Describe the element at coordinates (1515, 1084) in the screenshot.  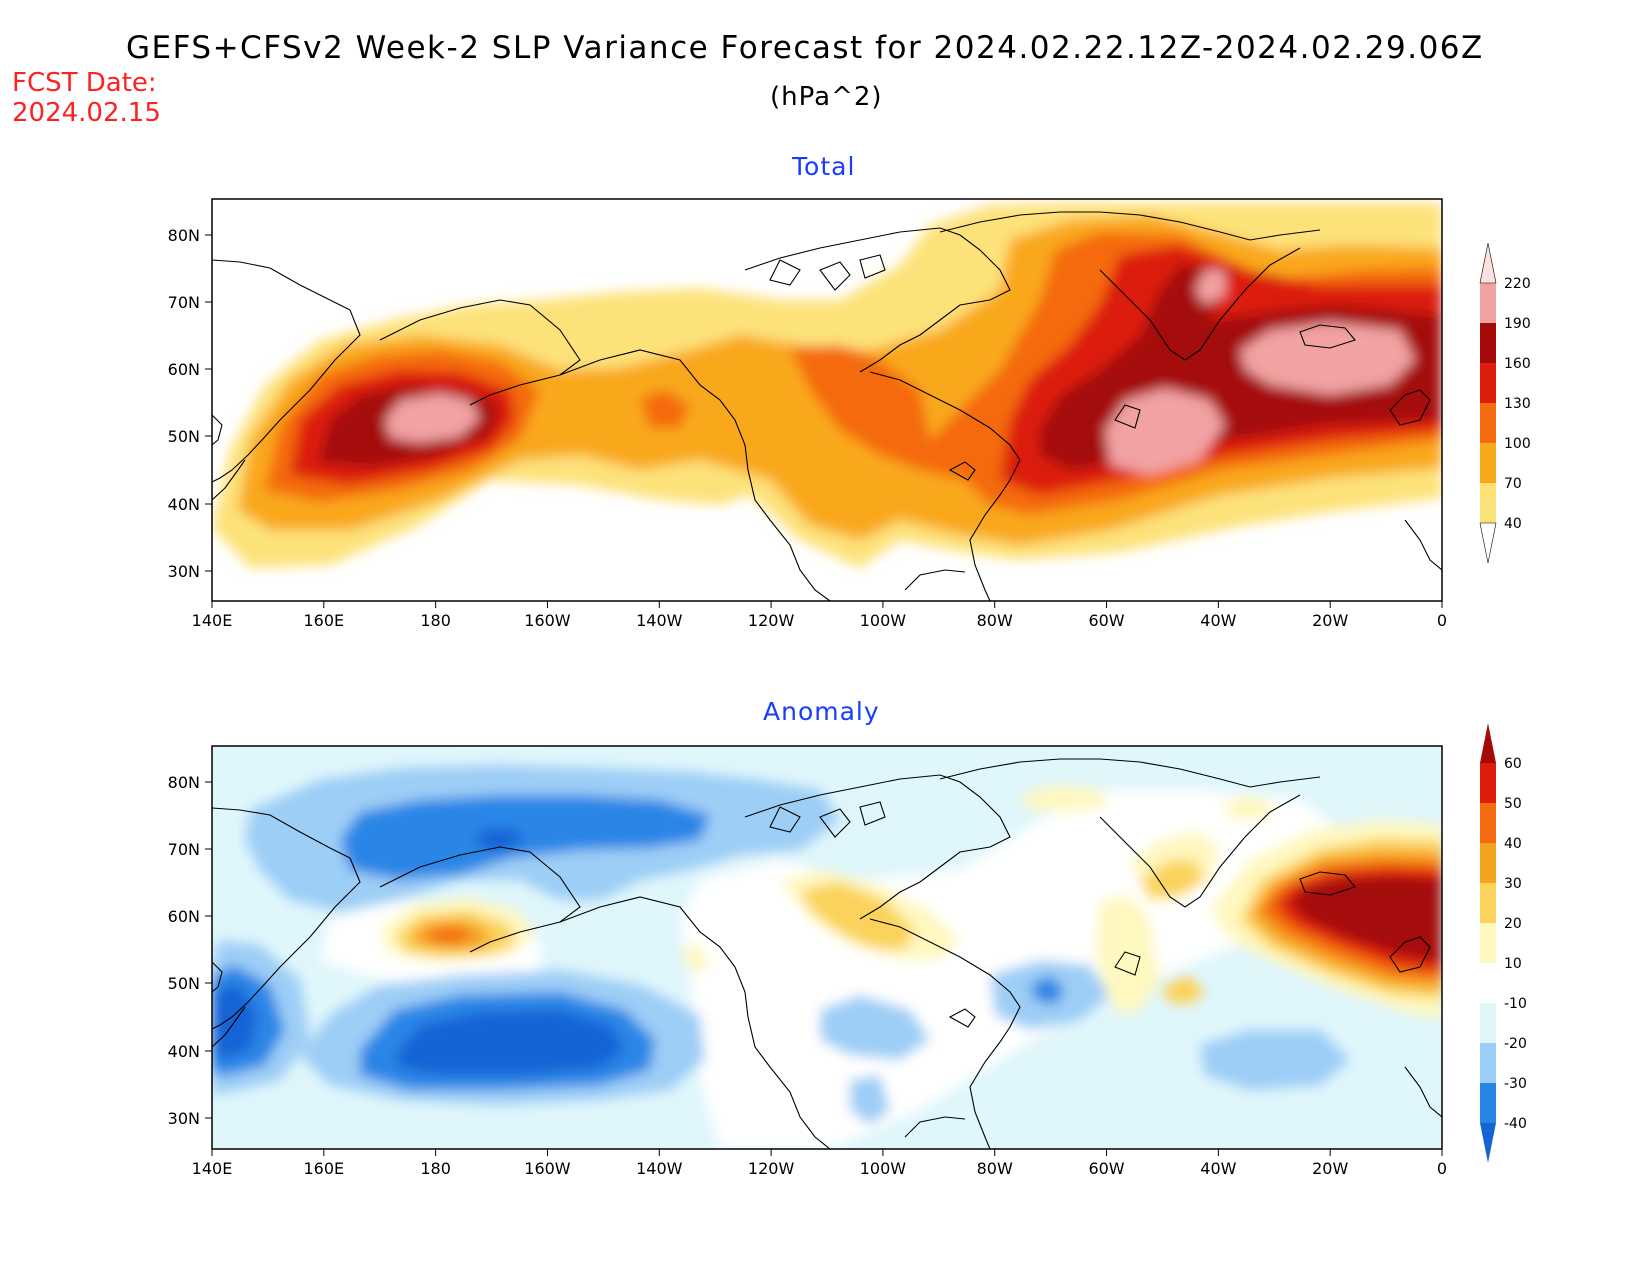
I see `colorbar-label: -30` at that location.